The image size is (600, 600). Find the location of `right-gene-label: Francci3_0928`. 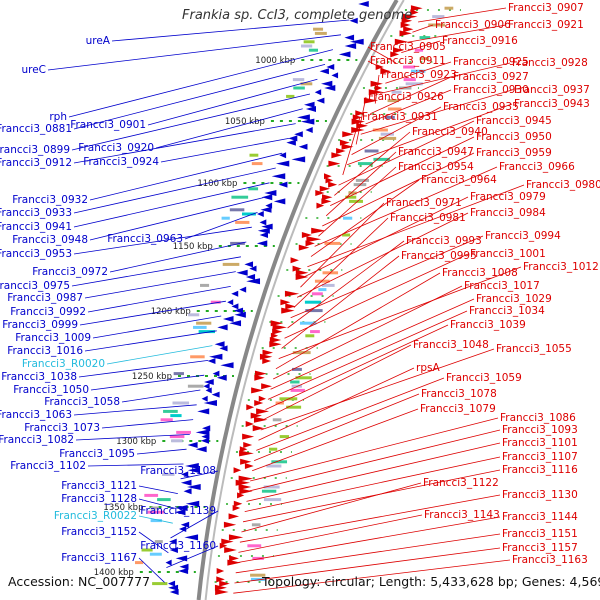

right-gene-label: Francci3_0928 is located at coordinates (550, 63).